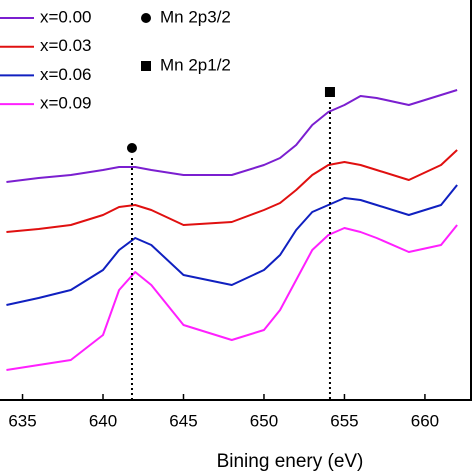  I want to click on x-tick-label: 660, so click(425, 420).